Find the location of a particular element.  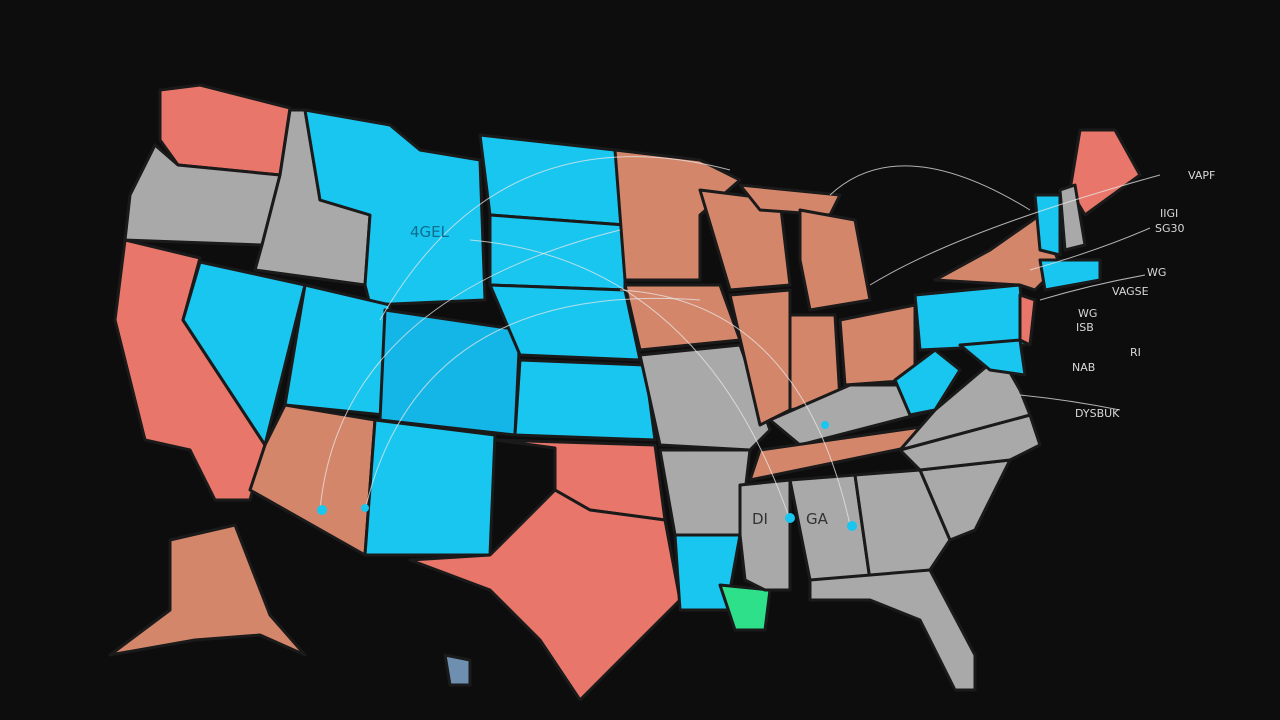

map-label: SG30 is located at coordinates (1170, 228).